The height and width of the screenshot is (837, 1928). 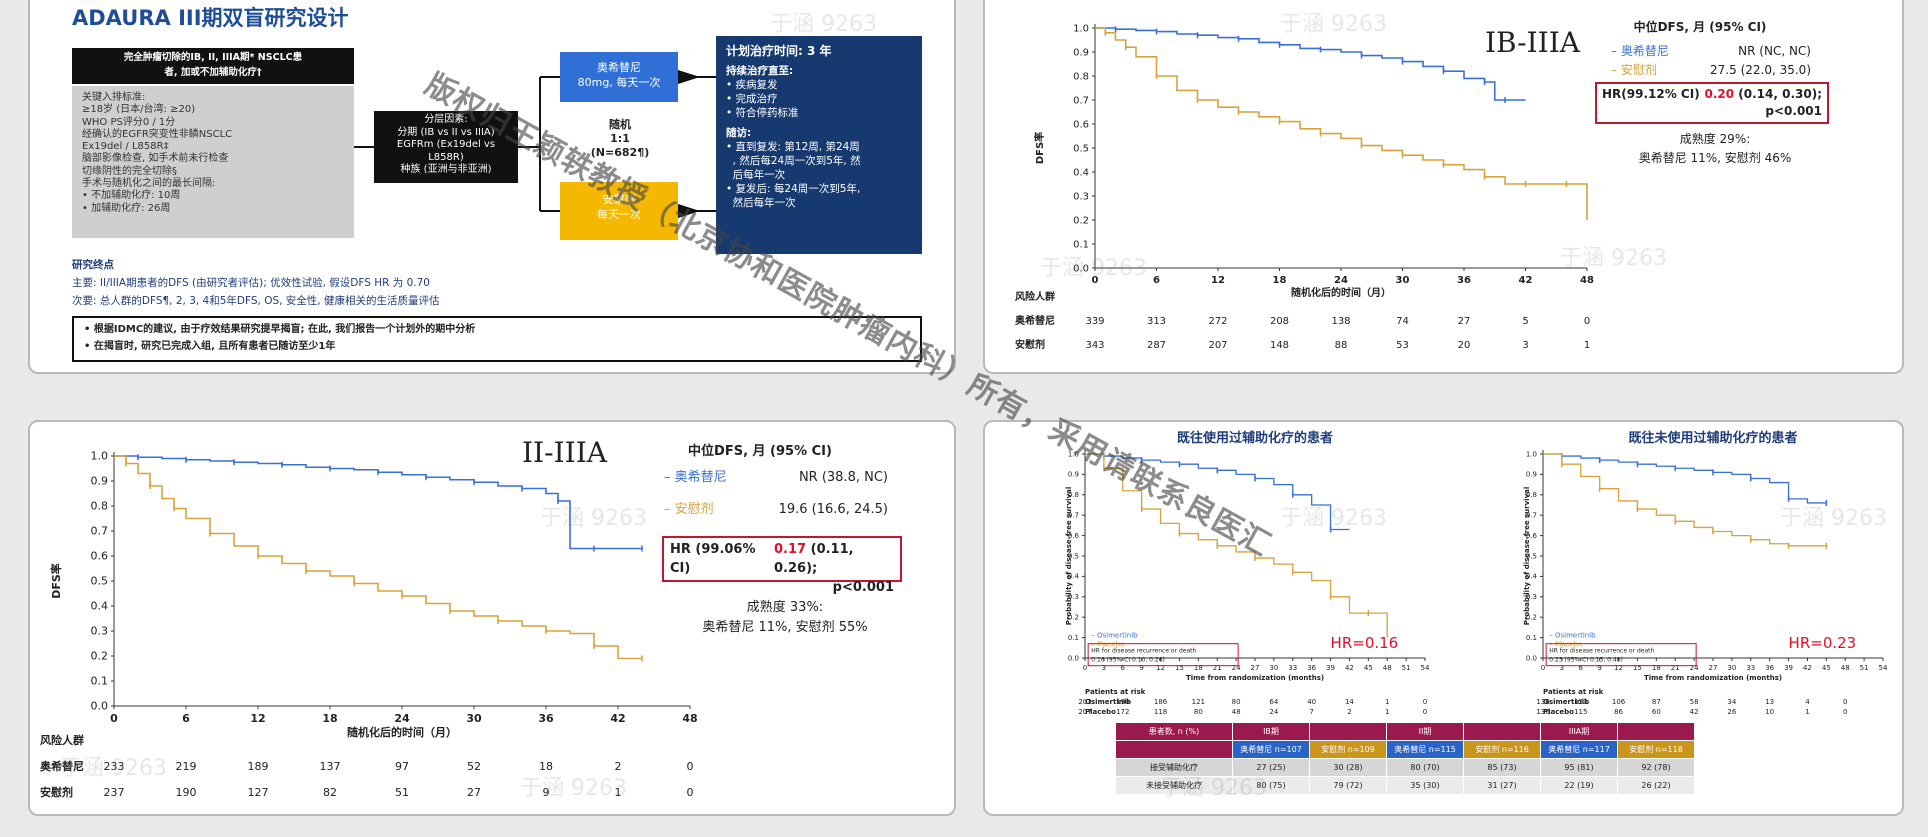 I want to click on x-axis-label: 随机化后的时间（月）, so click(x=402, y=732).